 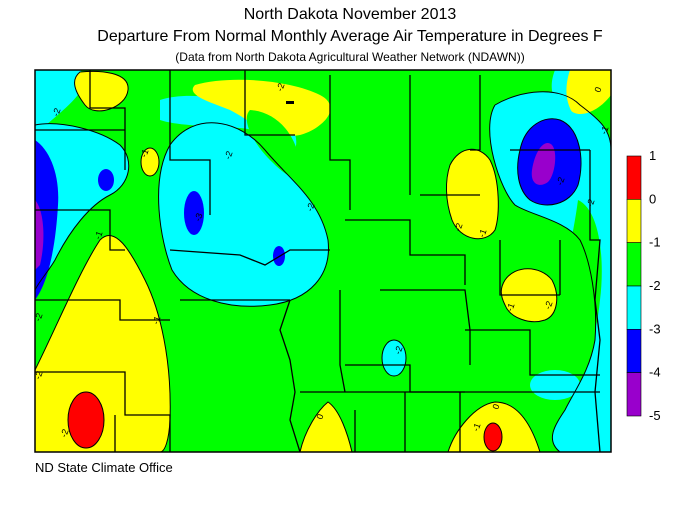 What do you see at coordinates (350, 14) in the screenshot?
I see `map-title: North Dakota November 2013` at bounding box center [350, 14].